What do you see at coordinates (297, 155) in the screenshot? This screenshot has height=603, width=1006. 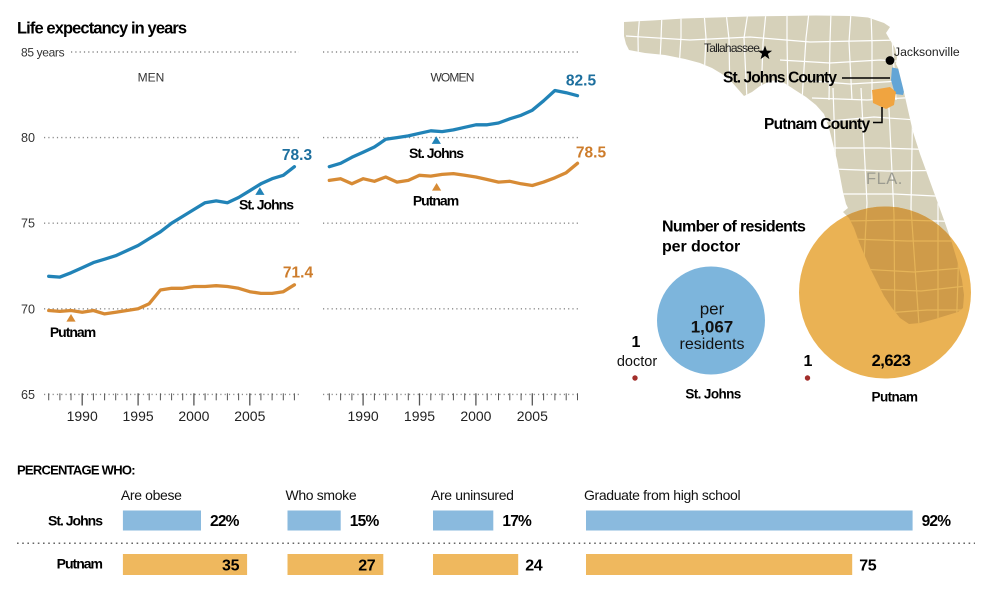 I see `svg-text: 78.3` at bounding box center [297, 155].